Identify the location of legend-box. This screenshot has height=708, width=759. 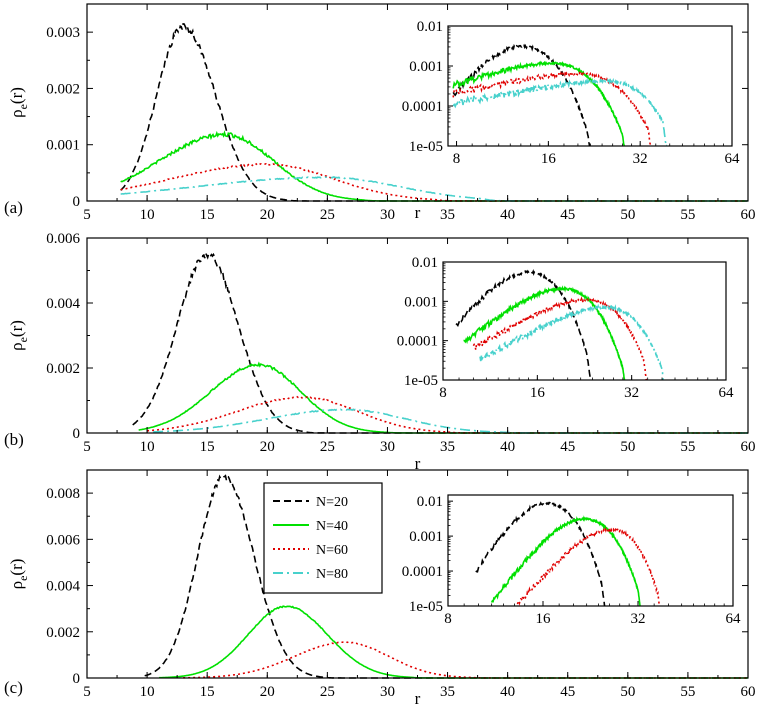
(323, 538).